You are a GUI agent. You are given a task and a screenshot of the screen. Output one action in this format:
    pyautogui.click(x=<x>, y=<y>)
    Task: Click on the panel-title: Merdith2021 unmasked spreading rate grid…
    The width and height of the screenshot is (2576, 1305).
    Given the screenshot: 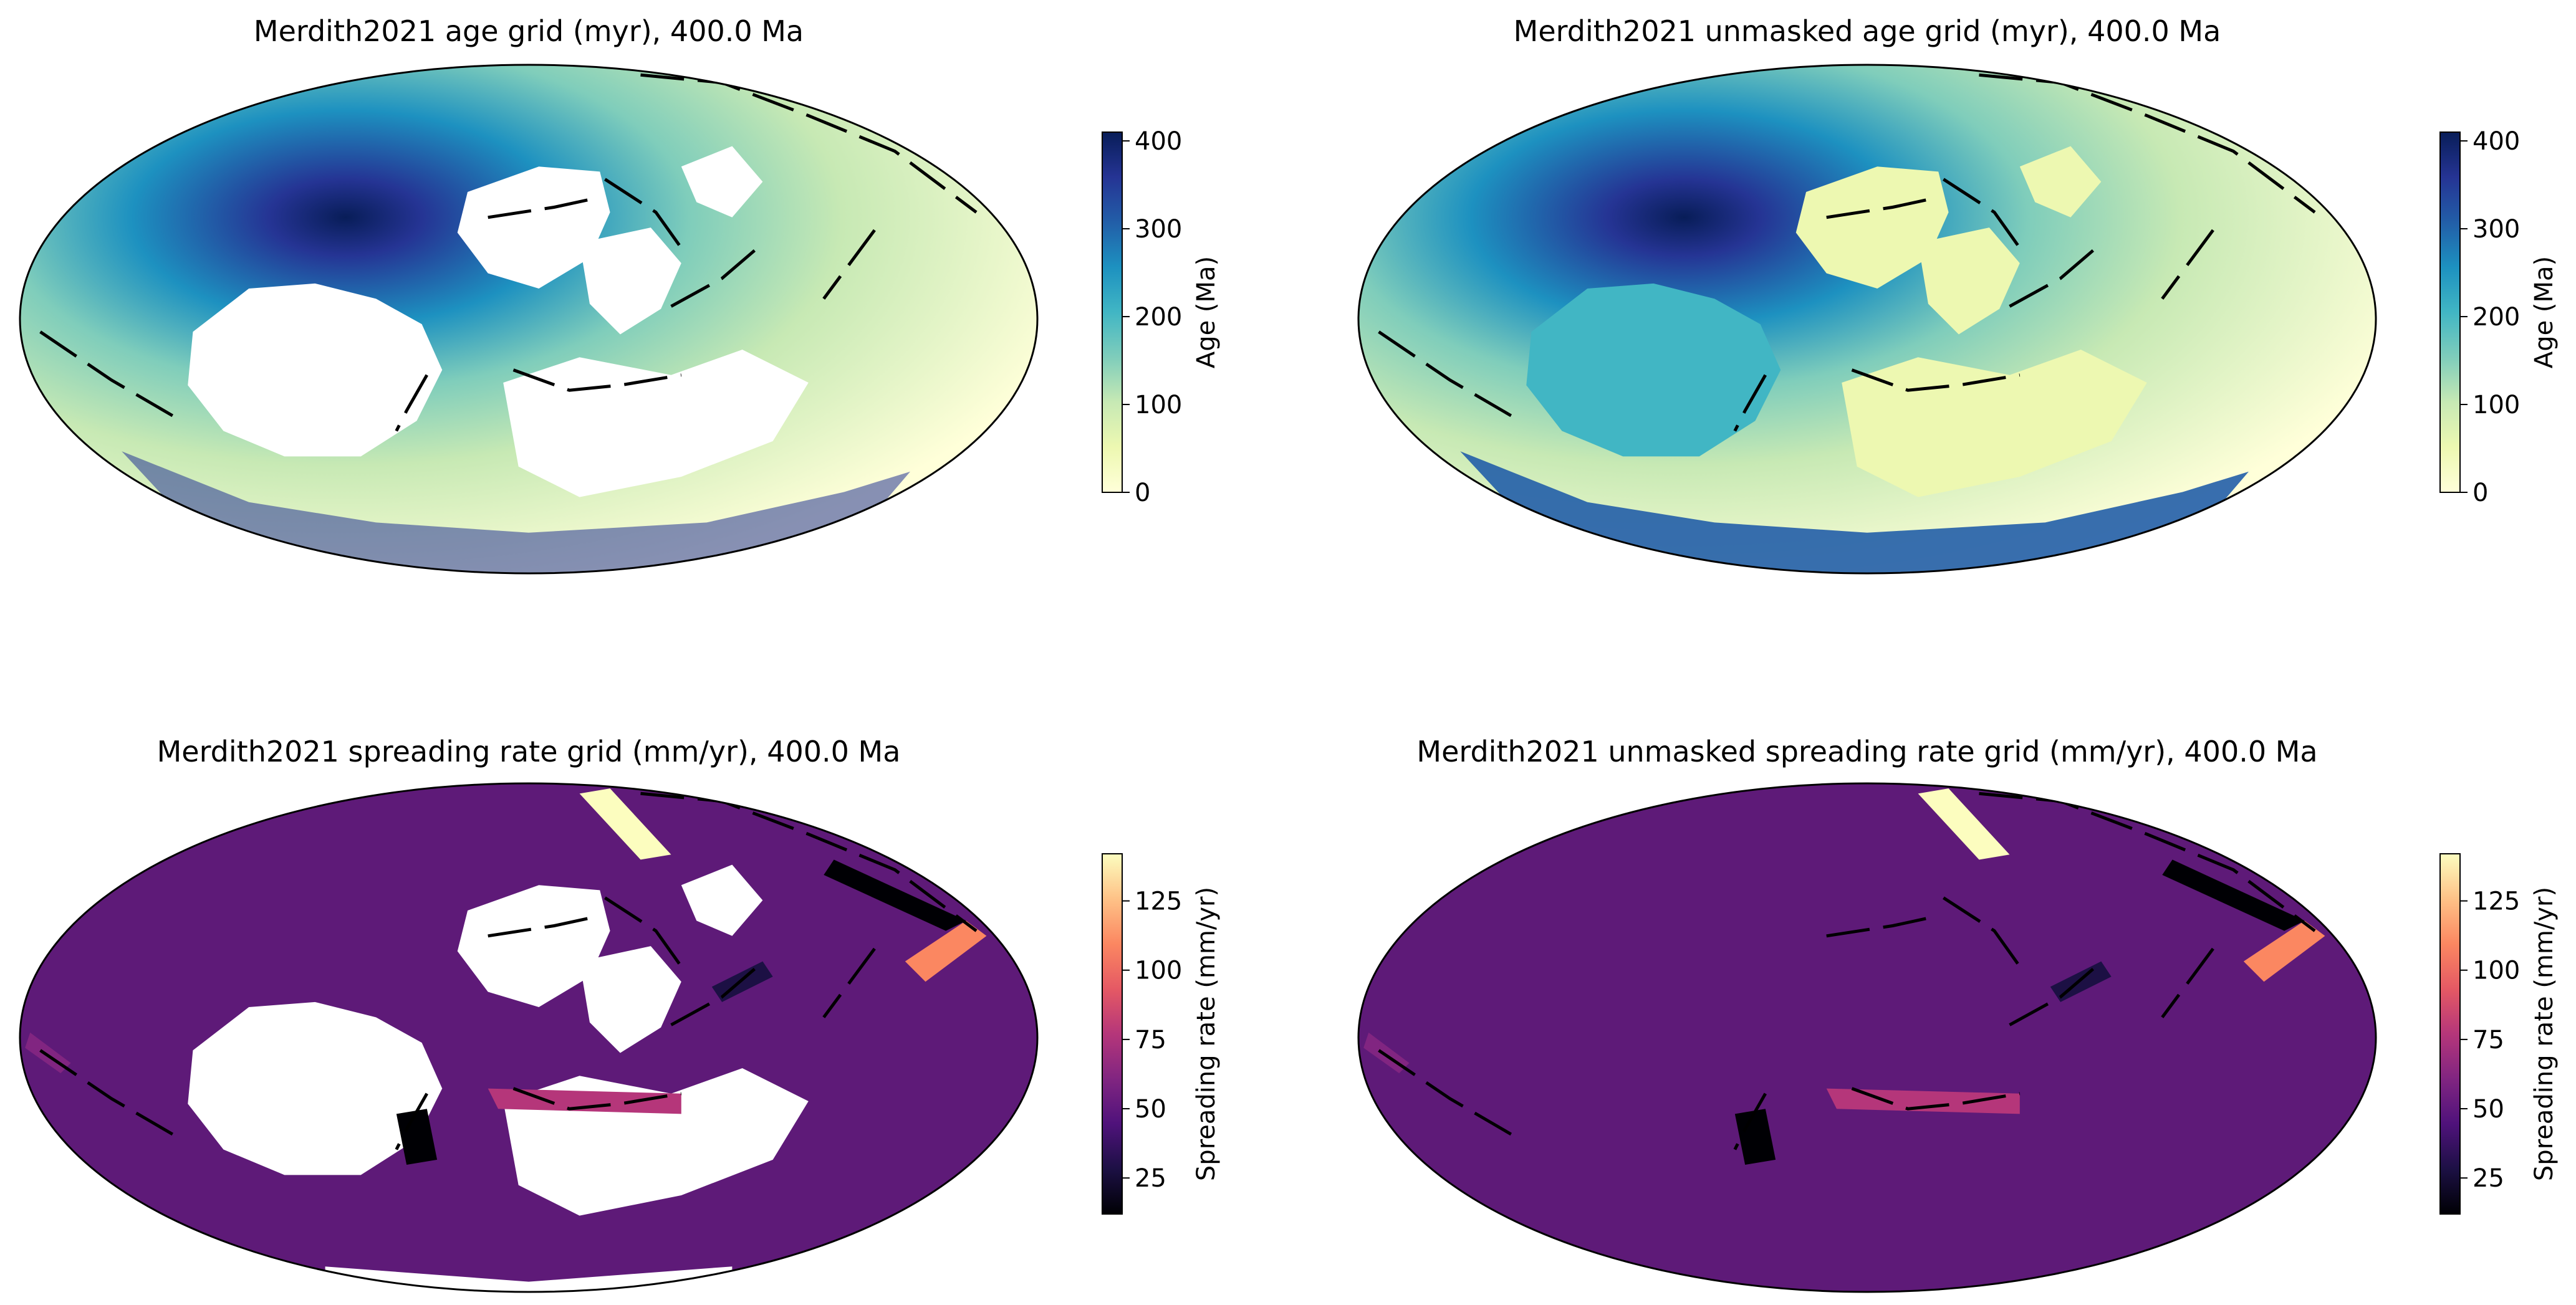 What is the action you would take?
    pyautogui.click(x=1866, y=751)
    